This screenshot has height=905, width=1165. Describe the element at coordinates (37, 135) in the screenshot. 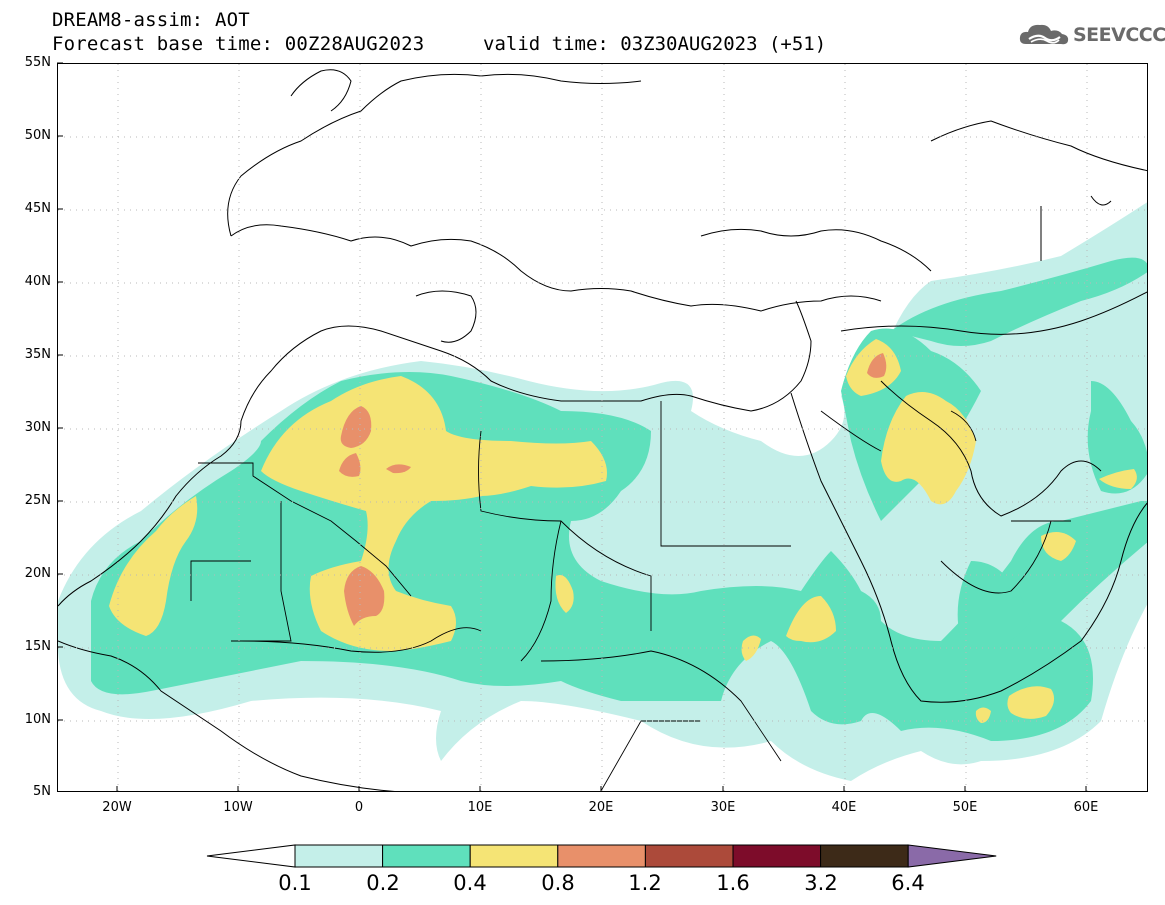

I see `lat-tick-label: 50N` at that location.